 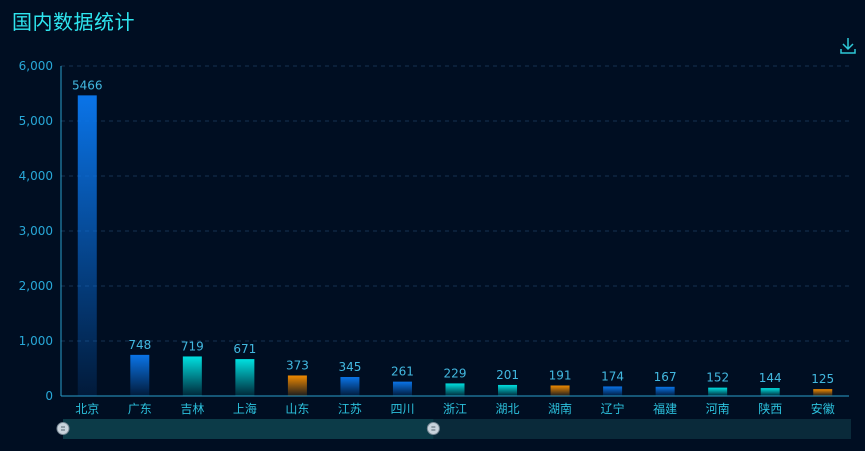 What do you see at coordinates (139, 345) in the screenshot?
I see `value-label: 748` at bounding box center [139, 345].